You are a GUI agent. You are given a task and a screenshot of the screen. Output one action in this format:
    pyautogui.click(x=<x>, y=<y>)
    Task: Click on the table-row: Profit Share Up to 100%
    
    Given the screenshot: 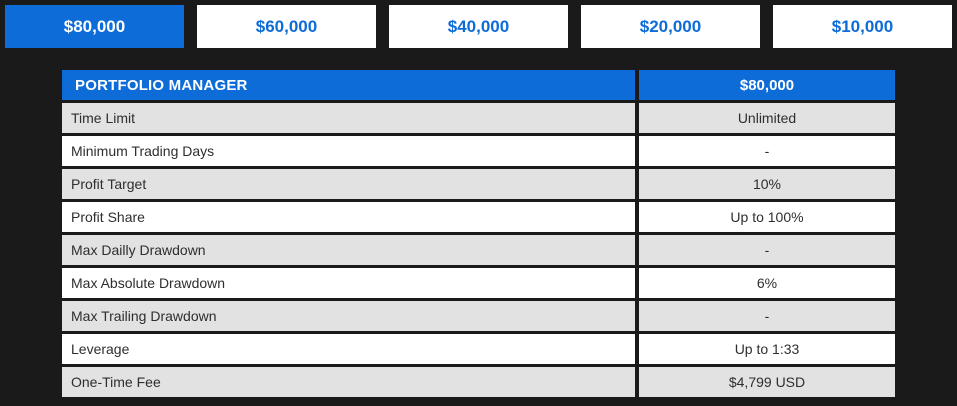 What is the action you would take?
    pyautogui.click(x=478, y=217)
    